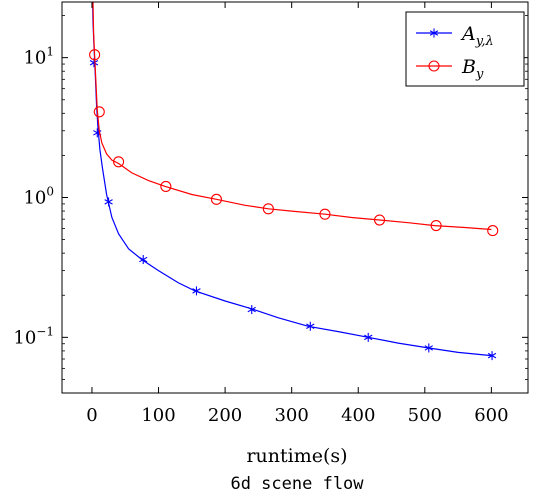 This screenshot has width=542, height=494. Describe the element at coordinates (425, 415) in the screenshot. I see `x-tick-label: 500` at that location.